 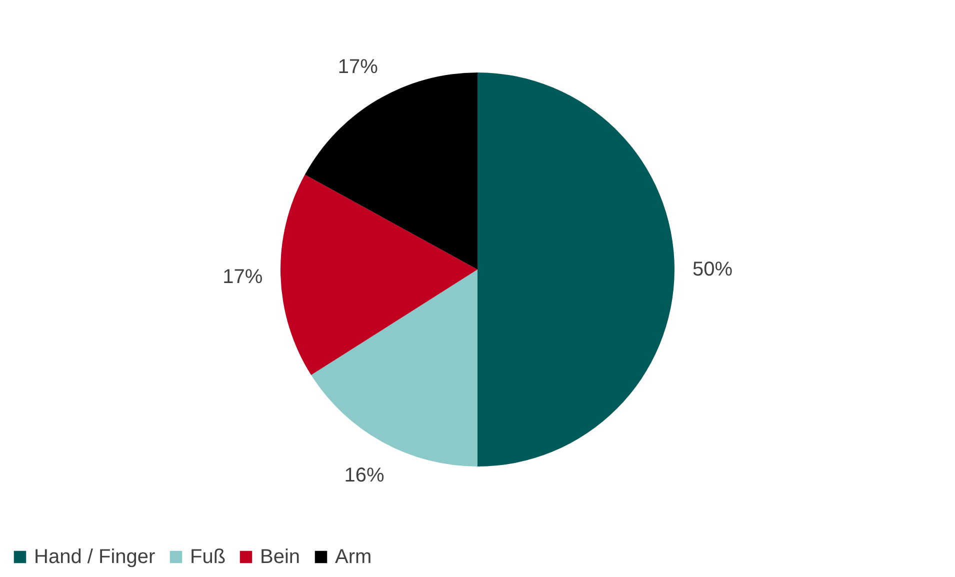 I want to click on data-label: 50%, so click(x=712, y=269).